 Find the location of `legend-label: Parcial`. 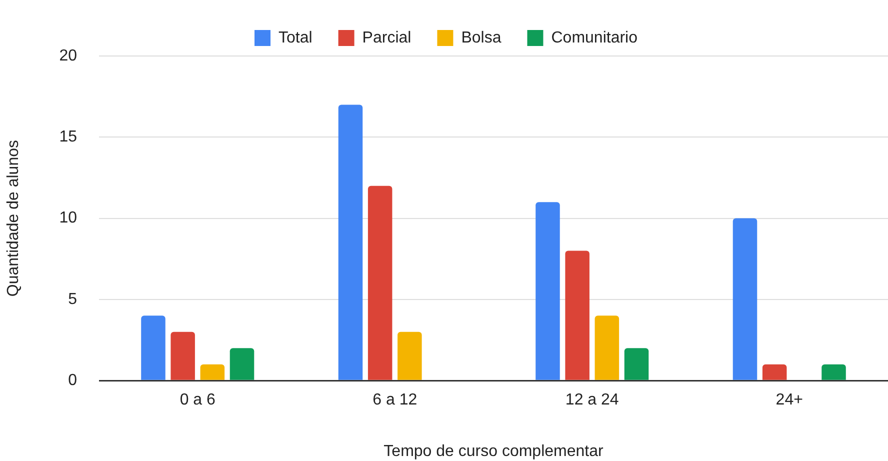

legend-label: Parcial is located at coordinates (387, 37).